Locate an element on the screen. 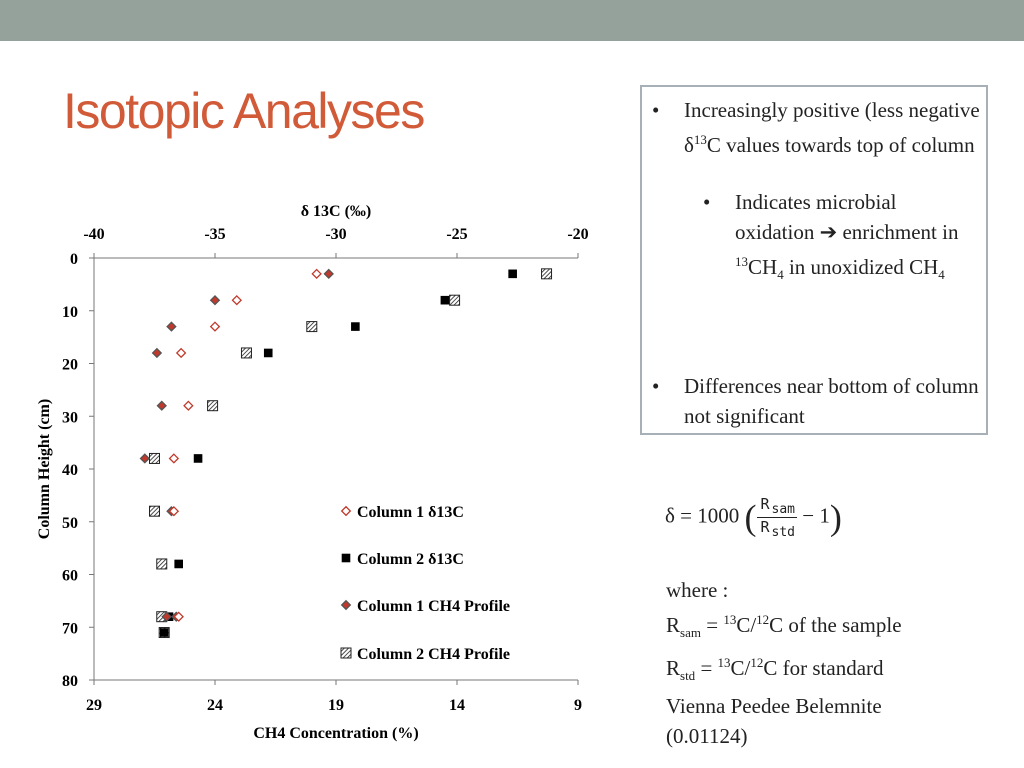 This screenshot has height=768, width=1024. legend-marker-square-solid is located at coordinates (346, 558).